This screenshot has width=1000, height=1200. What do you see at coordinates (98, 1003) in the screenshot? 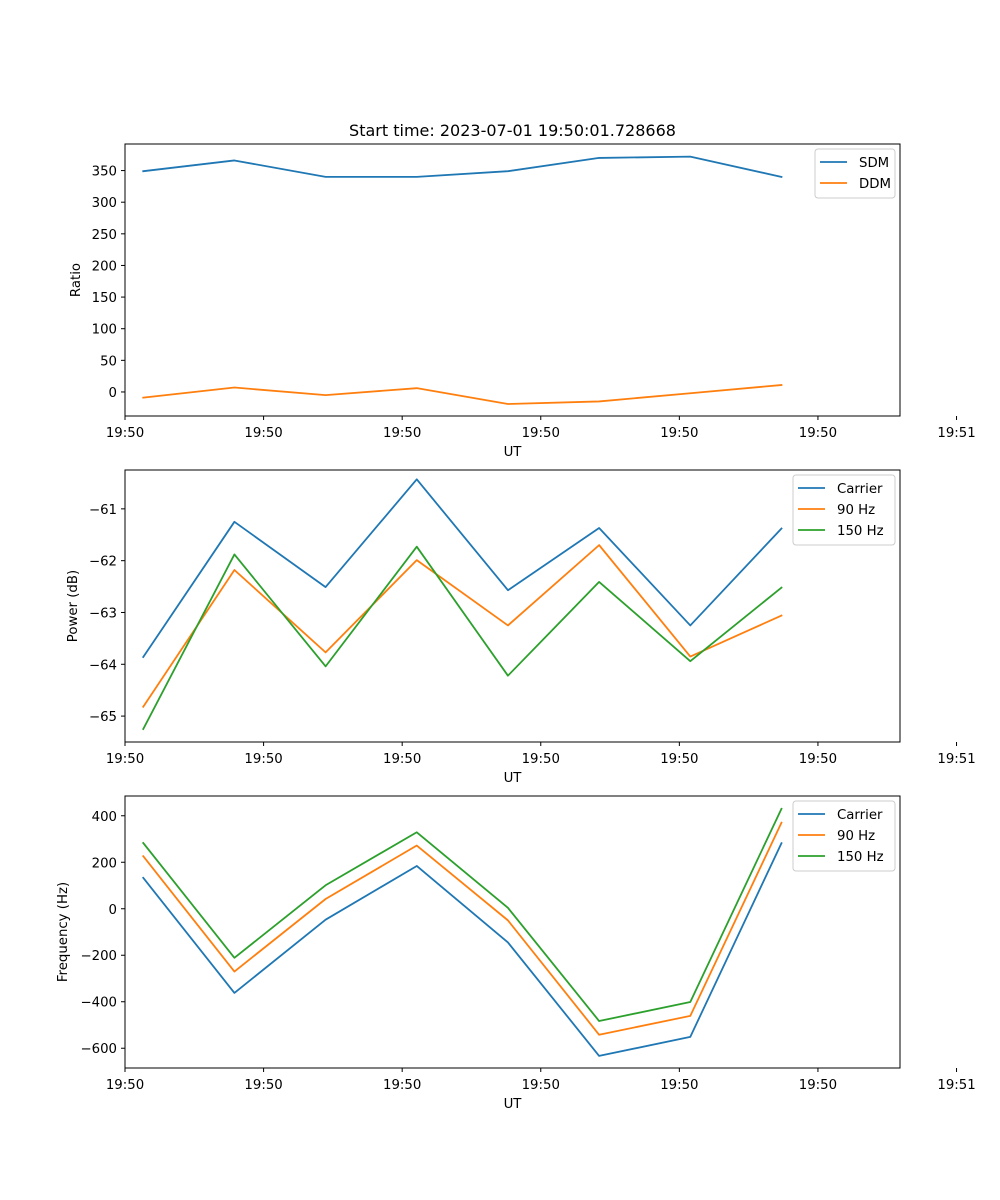
I see `y-tick-label: −400` at bounding box center [98, 1003].